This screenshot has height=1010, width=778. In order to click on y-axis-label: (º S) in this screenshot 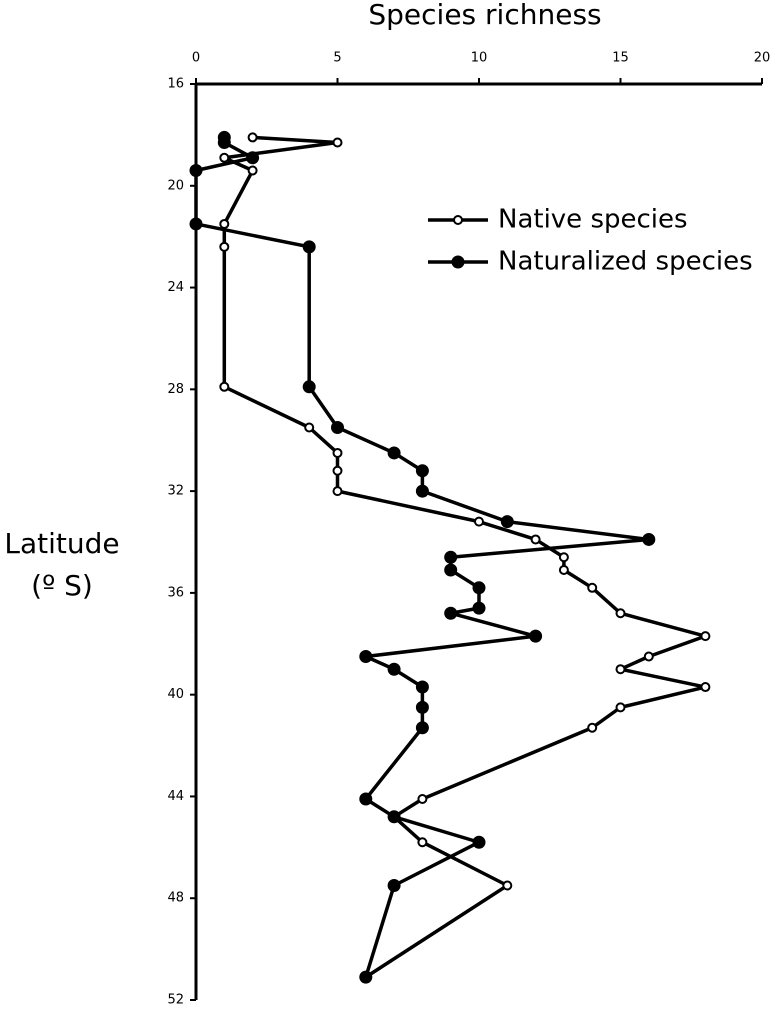, I will do `click(62, 585)`.